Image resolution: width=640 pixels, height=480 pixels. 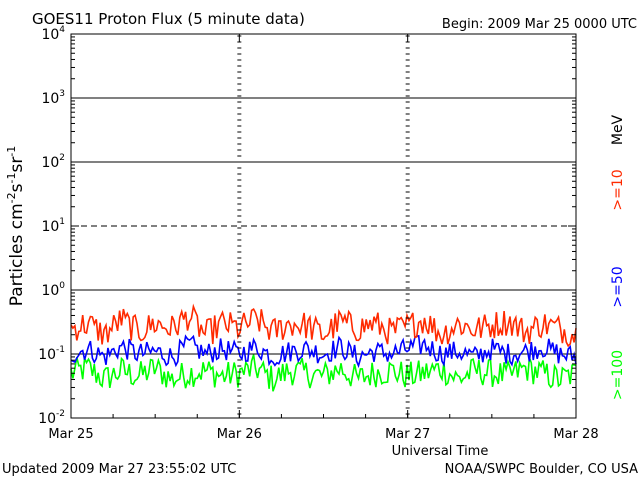 I want to click on y-label-sup2: -1, so click(x=11, y=178).